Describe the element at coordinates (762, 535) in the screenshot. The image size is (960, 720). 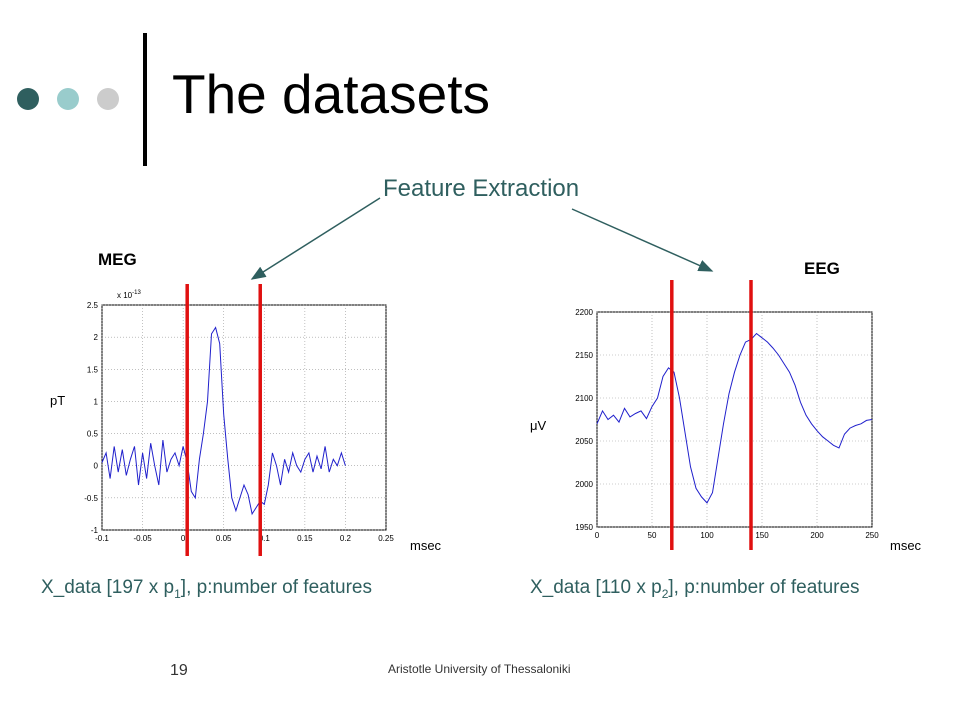
I see `eeg-xtick-label: 150` at that location.